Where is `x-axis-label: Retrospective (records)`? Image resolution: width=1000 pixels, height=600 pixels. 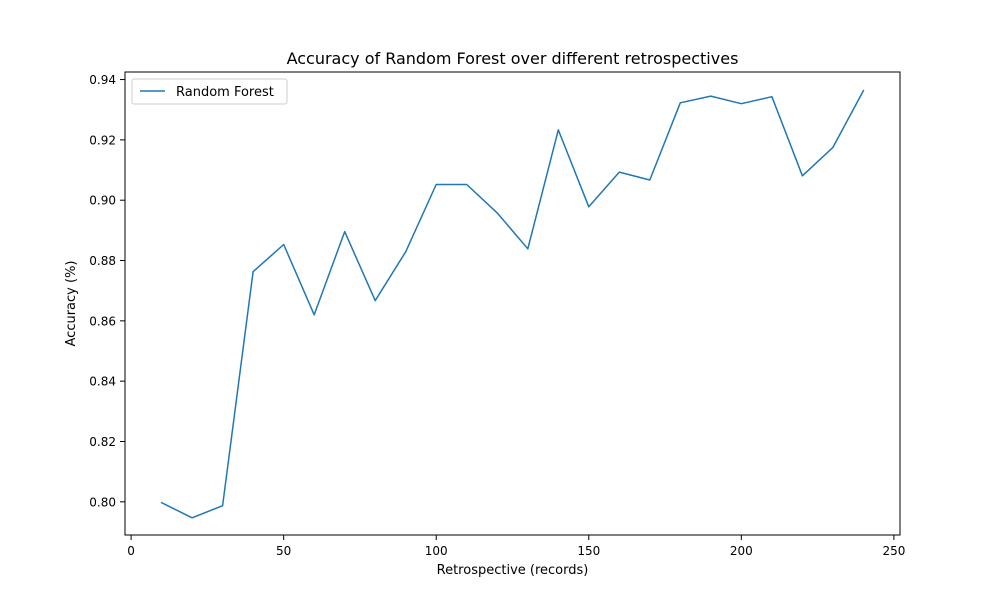
x-axis-label: Retrospective (records) is located at coordinates (513, 570).